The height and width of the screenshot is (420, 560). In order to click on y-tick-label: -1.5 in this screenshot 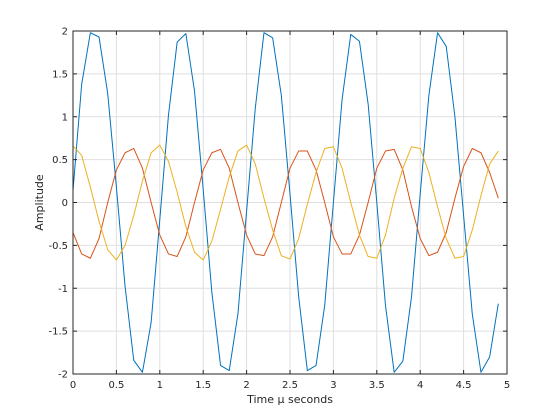, I will do `click(58, 332)`.